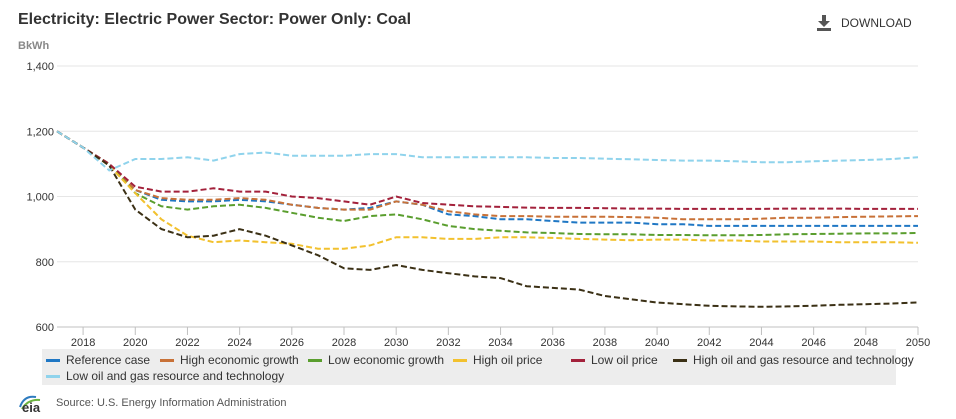 The image size is (956, 419). Describe the element at coordinates (175, 376) in the screenshot. I see `legend-label: Low oil and gas resource and technology` at that location.